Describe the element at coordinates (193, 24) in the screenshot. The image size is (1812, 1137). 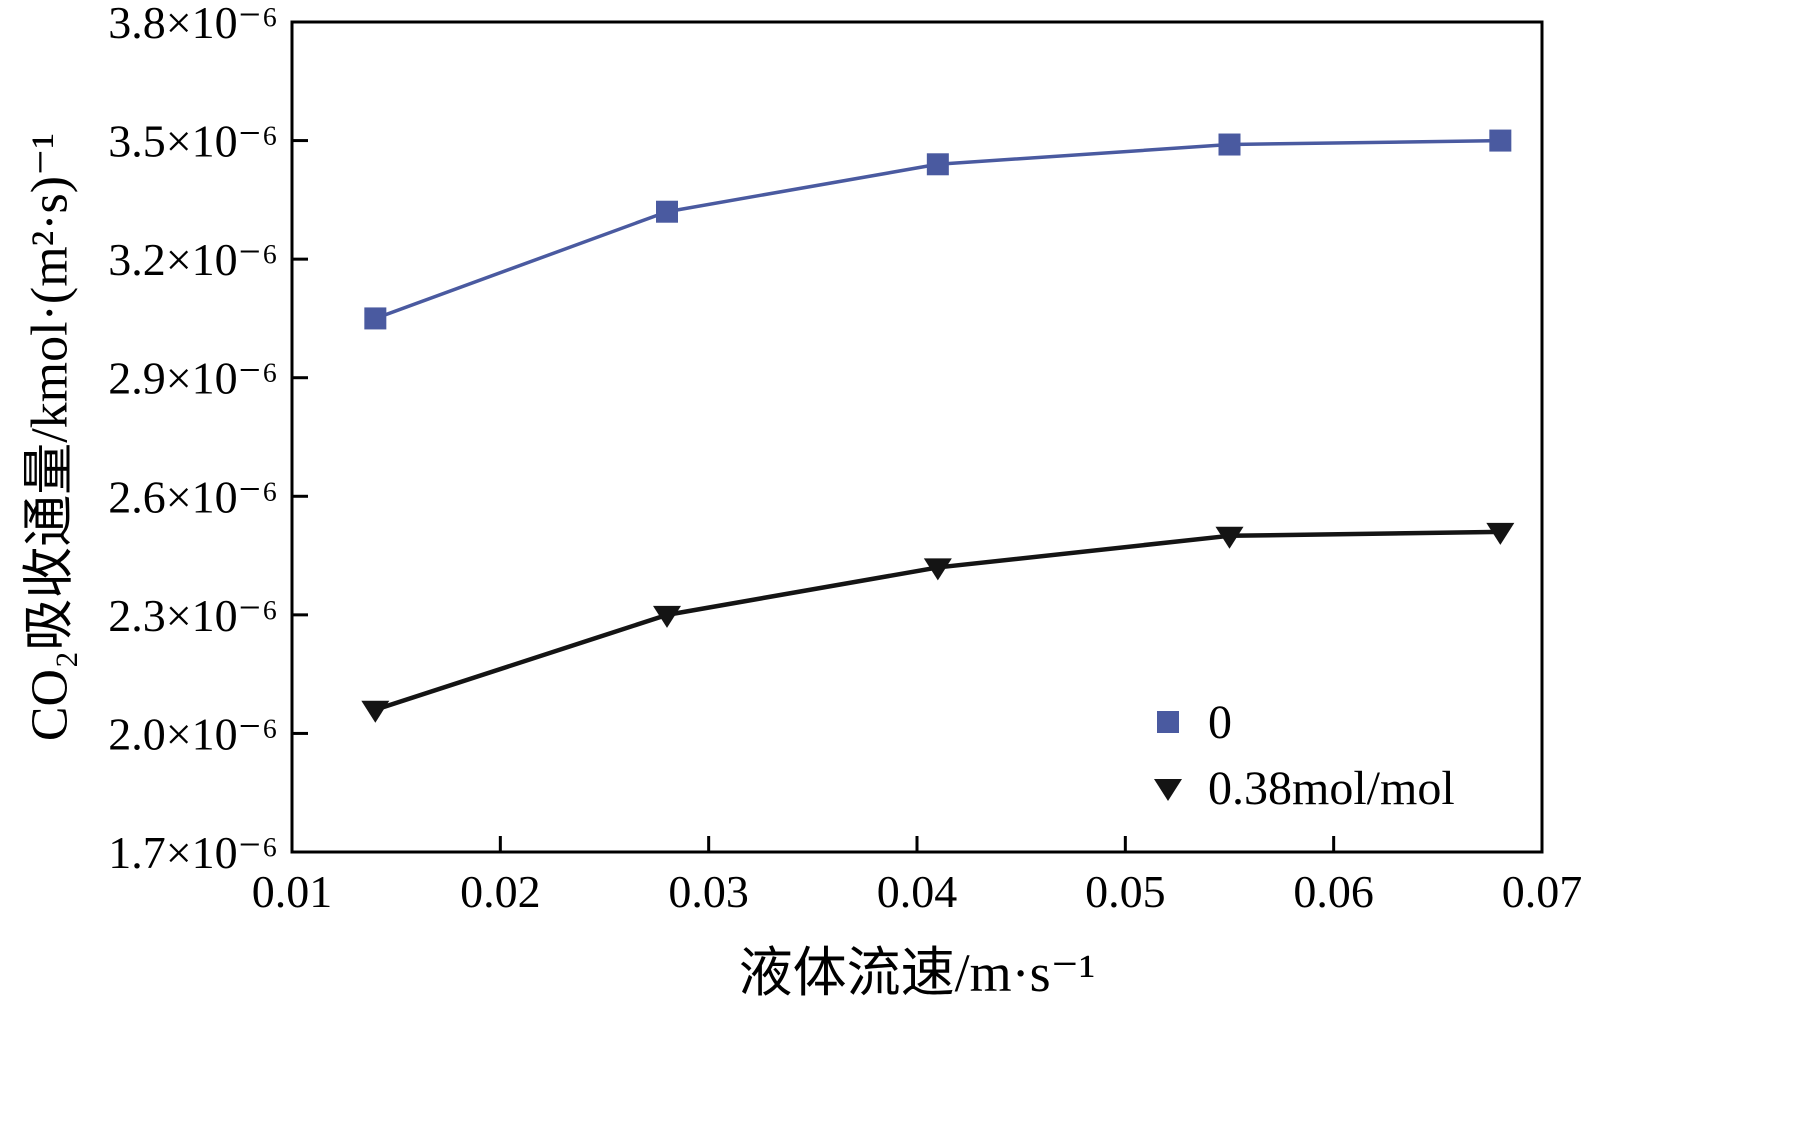
I see `y-tick-label: 3.8×10⁻⁶` at that location.